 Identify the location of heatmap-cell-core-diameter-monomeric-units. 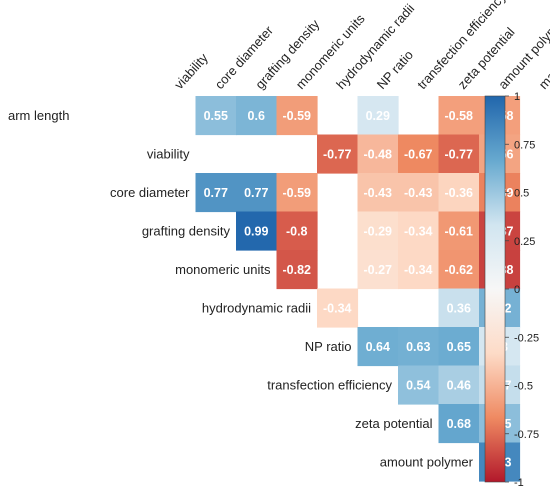
(297, 193).